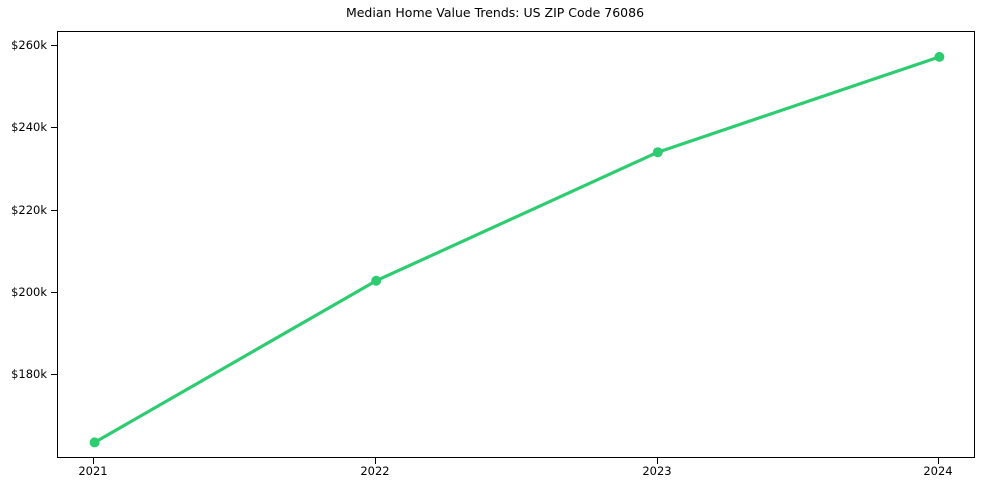 The width and height of the screenshot is (990, 490). What do you see at coordinates (54, 127) in the screenshot?
I see `y-tick-mark-240k` at bounding box center [54, 127].